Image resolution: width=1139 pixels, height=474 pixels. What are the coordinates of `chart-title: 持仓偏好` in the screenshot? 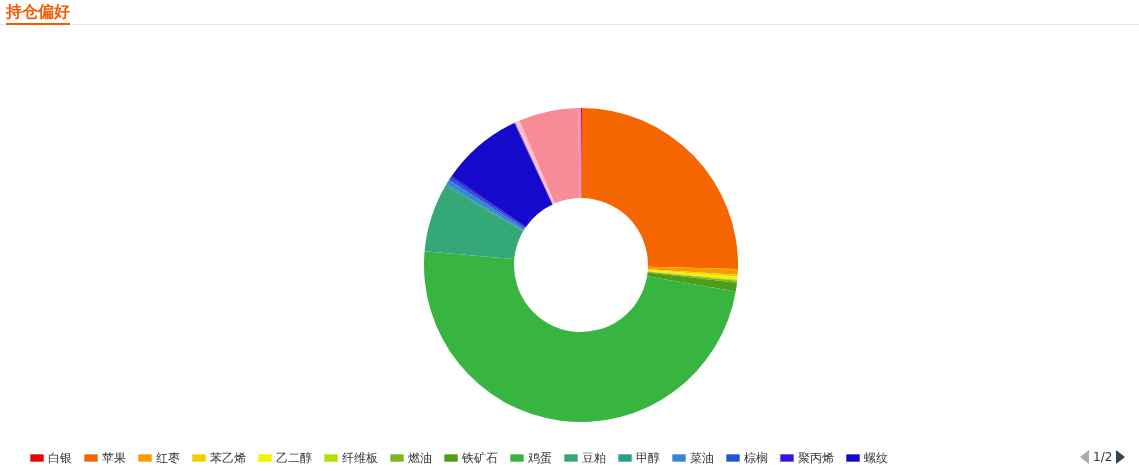 It's located at (38, 13).